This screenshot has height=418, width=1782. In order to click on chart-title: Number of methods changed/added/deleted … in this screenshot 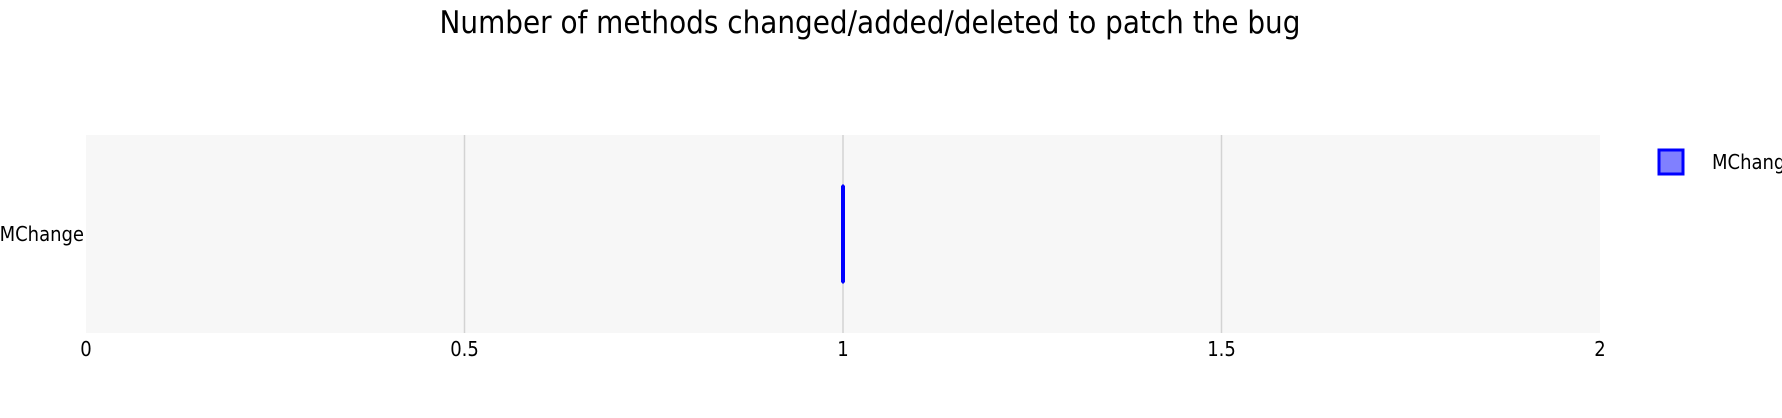, I will do `click(870, 23)`.